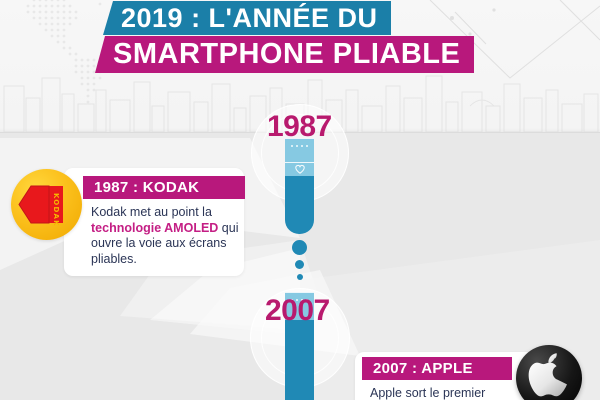 This screenshot has height=400, width=600. Describe the element at coordinates (299, 126) in the screenshot. I see `timeline-year-1987: 1987` at that location.